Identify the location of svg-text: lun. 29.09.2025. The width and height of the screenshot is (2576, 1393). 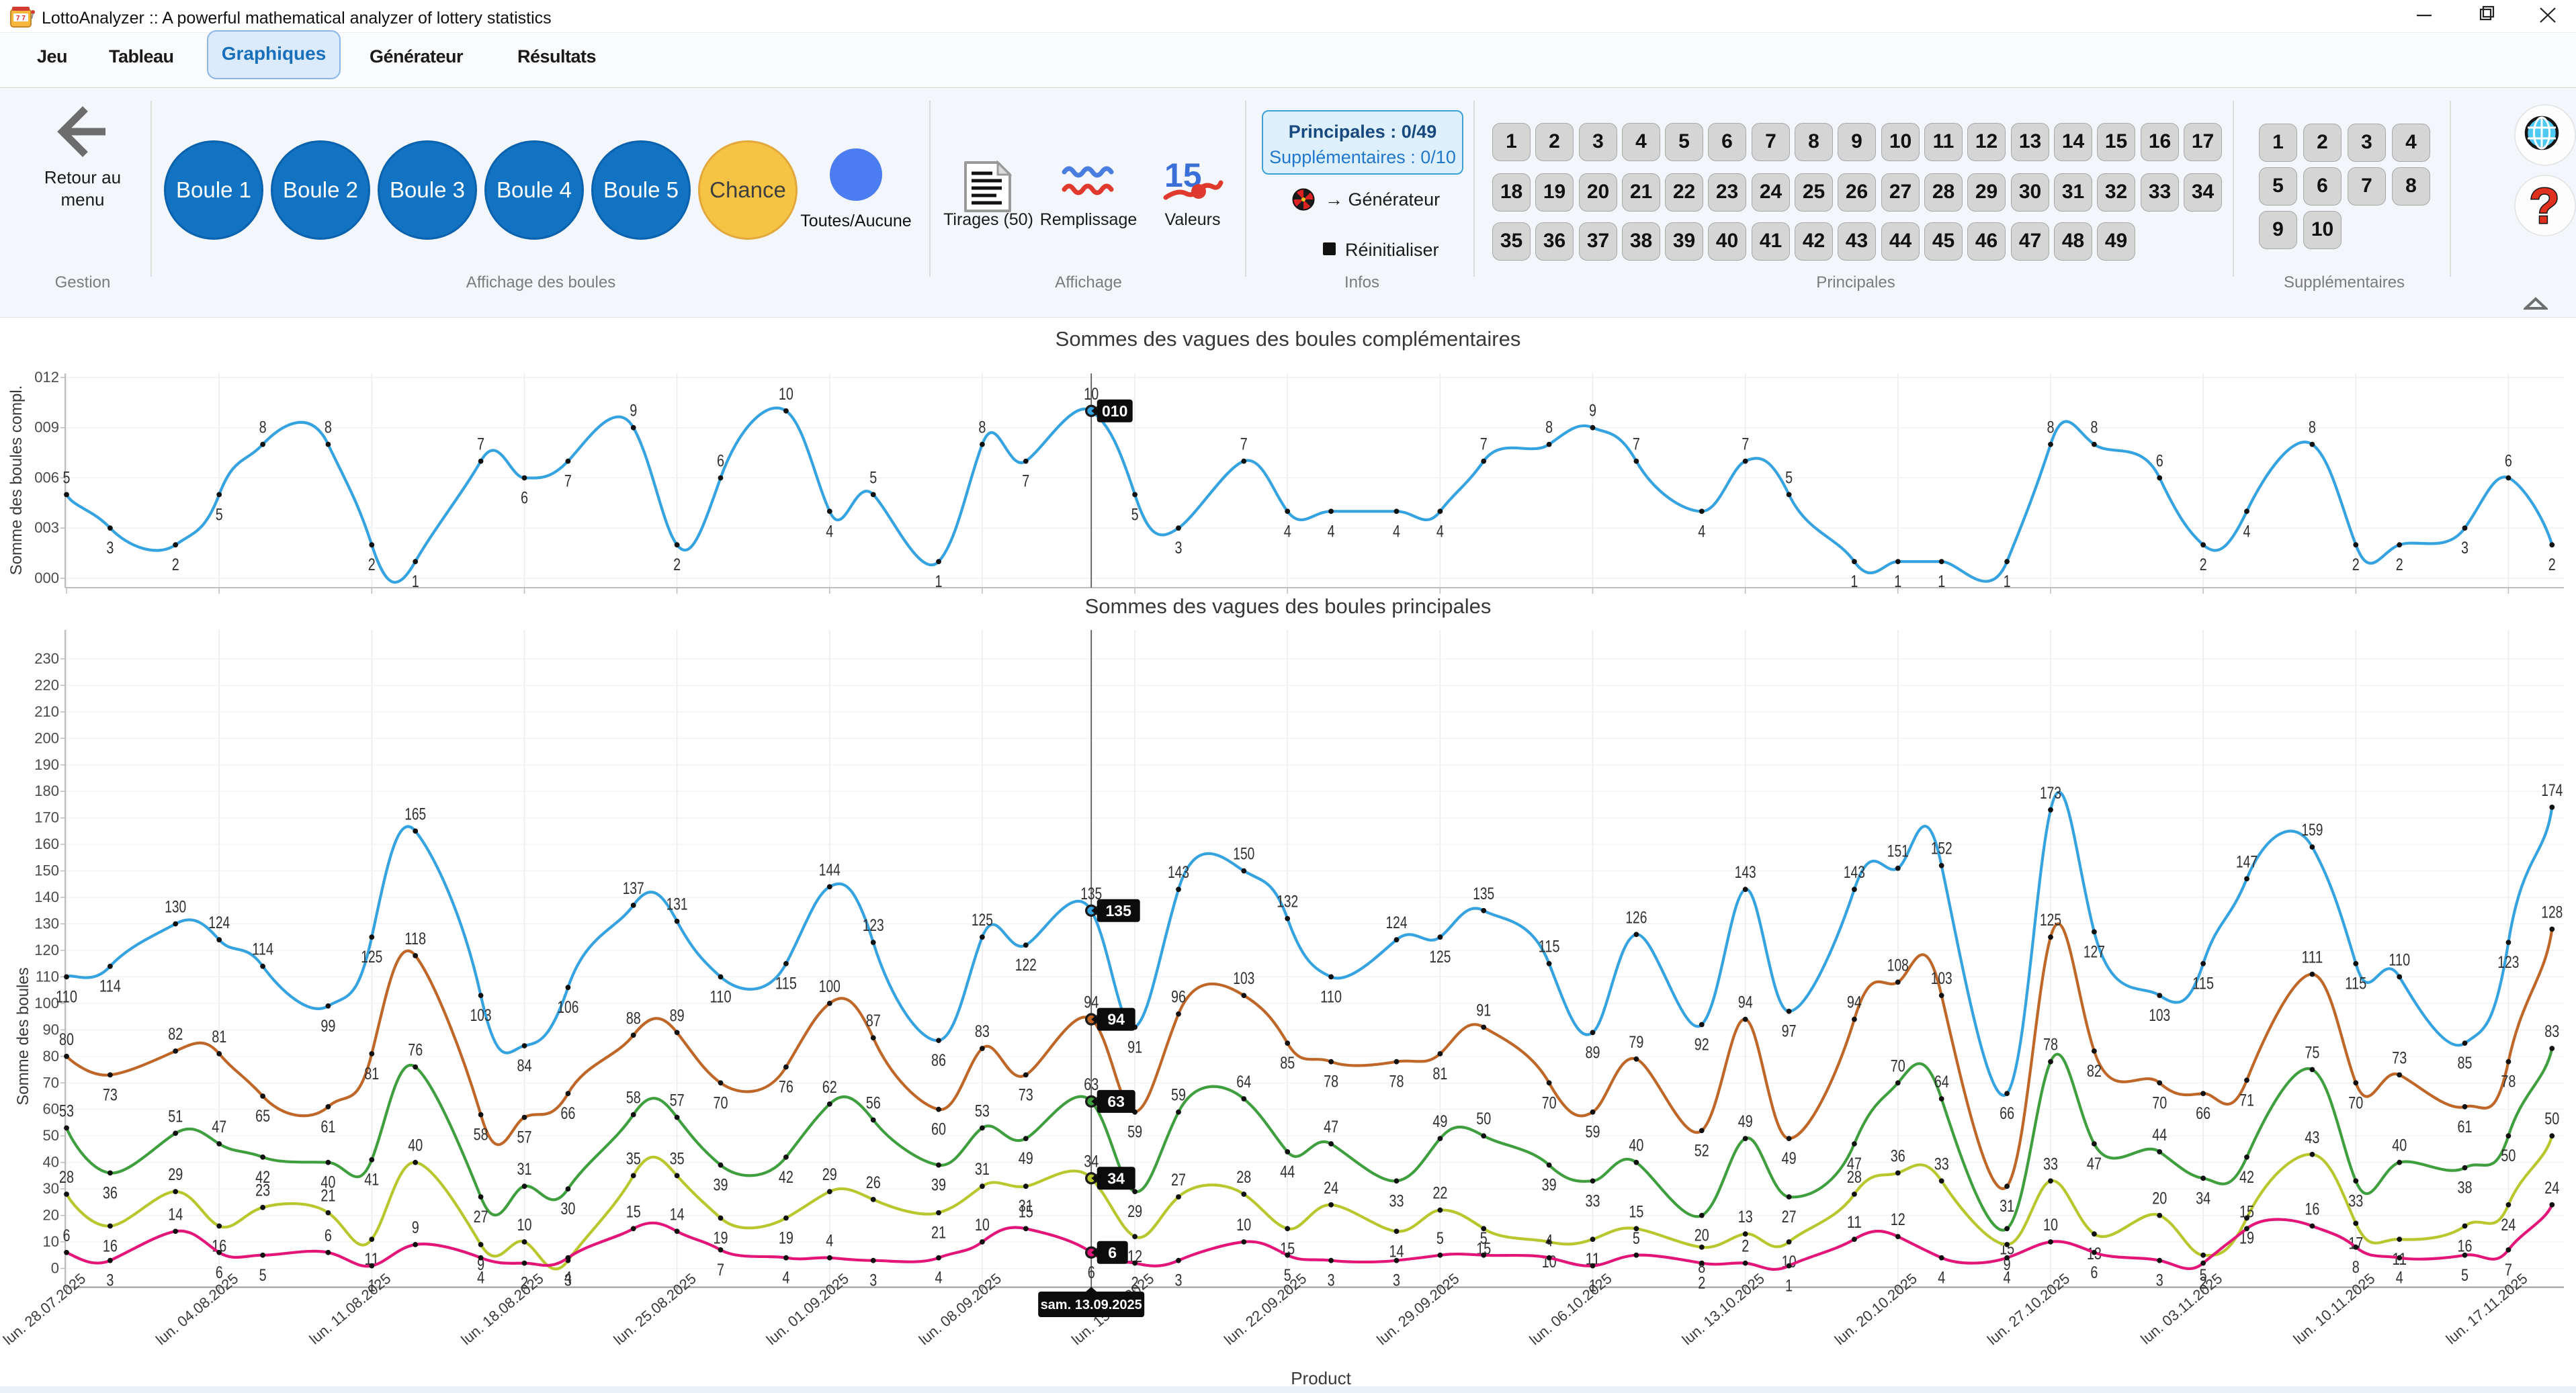
(1417, 1309).